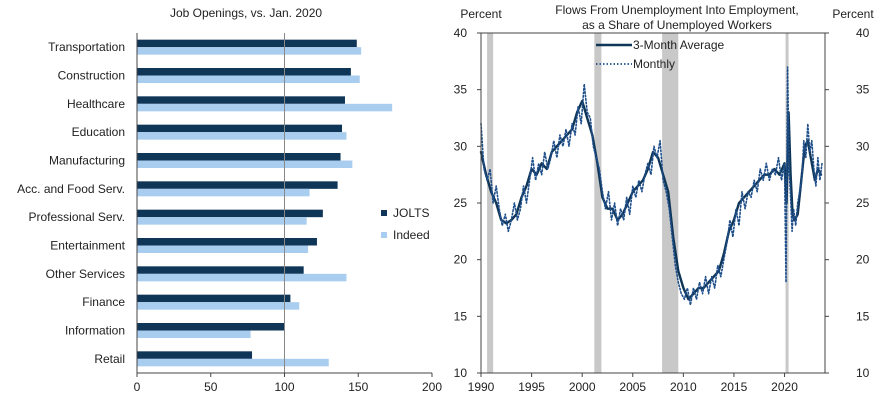 Image resolution: width=890 pixels, height=407 pixels. Describe the element at coordinates (461, 203) in the screenshot. I see `left-y-tick-label-25: 25` at that location.